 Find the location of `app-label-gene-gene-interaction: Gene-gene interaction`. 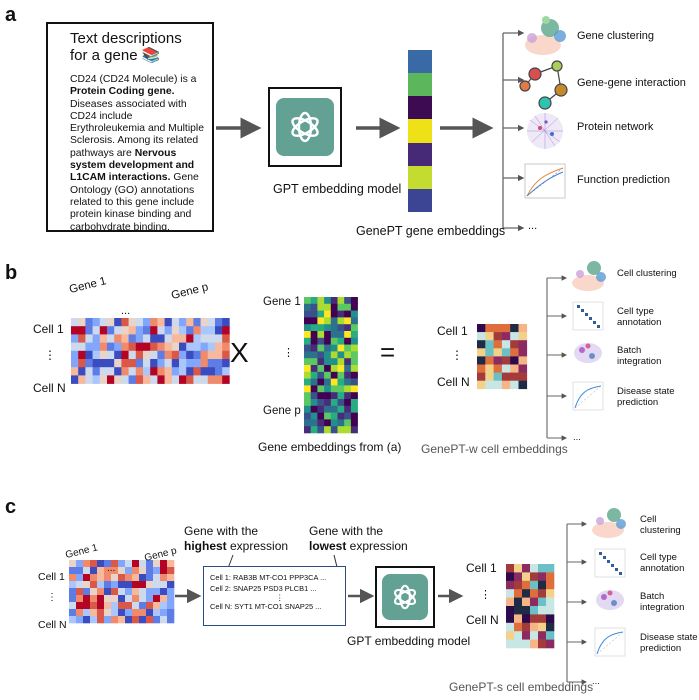

app-label-gene-gene-interaction: Gene-gene interaction is located at coordinates (631, 83).